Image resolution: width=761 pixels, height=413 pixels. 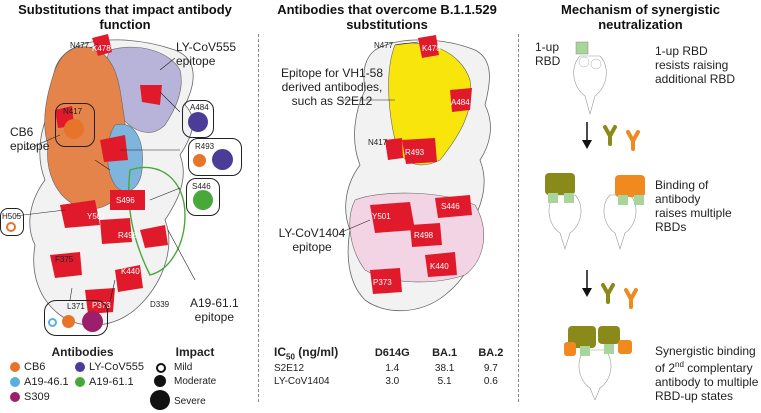 What do you see at coordinates (161, 368) in the screenshot?
I see `impact-mild-ring` at bounding box center [161, 368].